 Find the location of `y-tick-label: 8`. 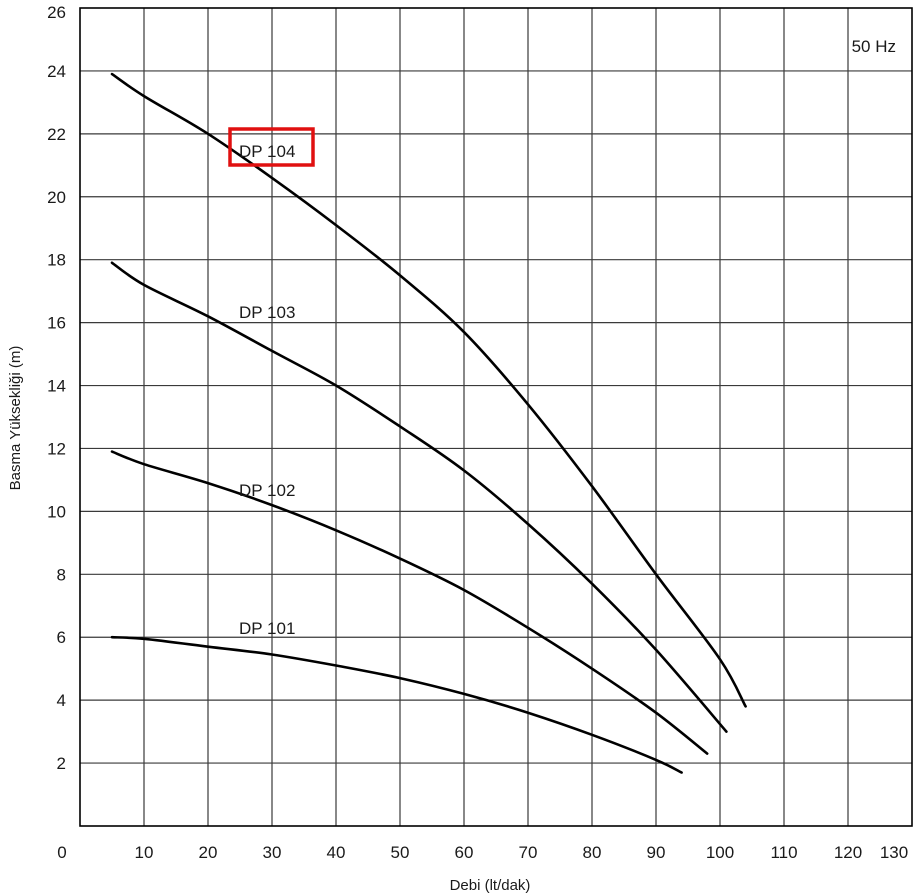

y-tick-label: 8 is located at coordinates (61, 574).